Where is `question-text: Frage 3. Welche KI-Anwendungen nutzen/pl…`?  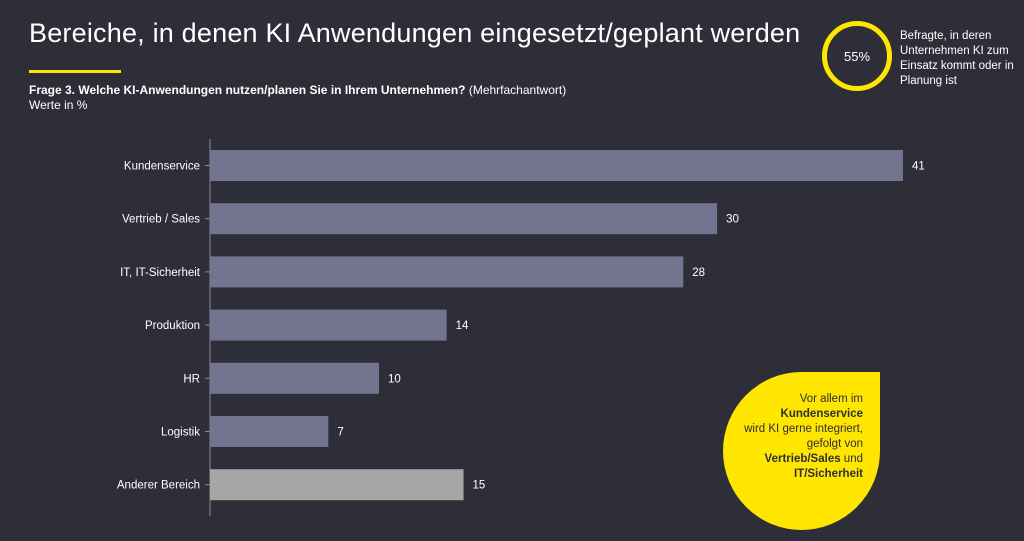
question-text: Frage 3. Welche KI-Anwendungen nutzen/pl… is located at coordinates (297, 98).